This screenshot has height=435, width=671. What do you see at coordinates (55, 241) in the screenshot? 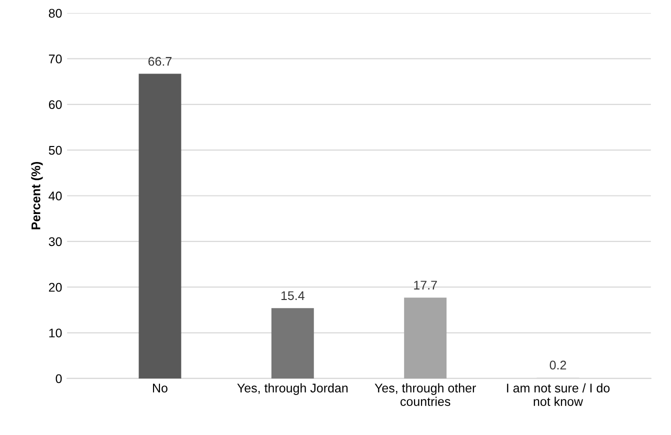
I see `y-tick-label: 30` at bounding box center [55, 241].